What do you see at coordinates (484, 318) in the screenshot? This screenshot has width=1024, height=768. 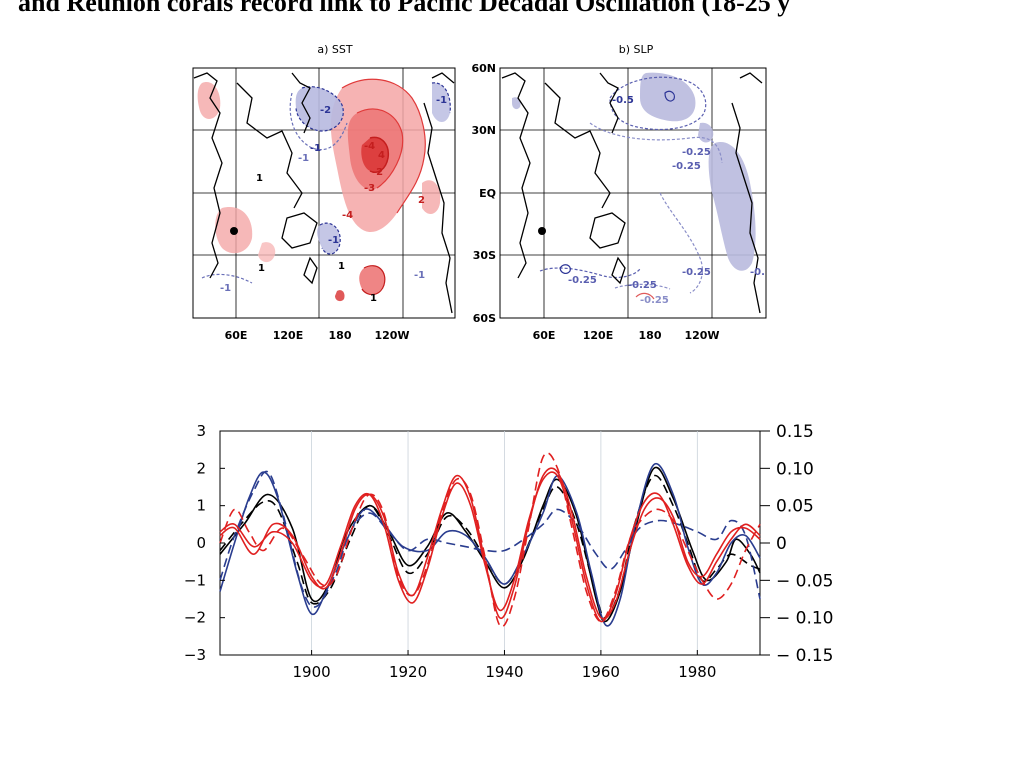 I see `lat-tick-label: 60S` at bounding box center [484, 318].